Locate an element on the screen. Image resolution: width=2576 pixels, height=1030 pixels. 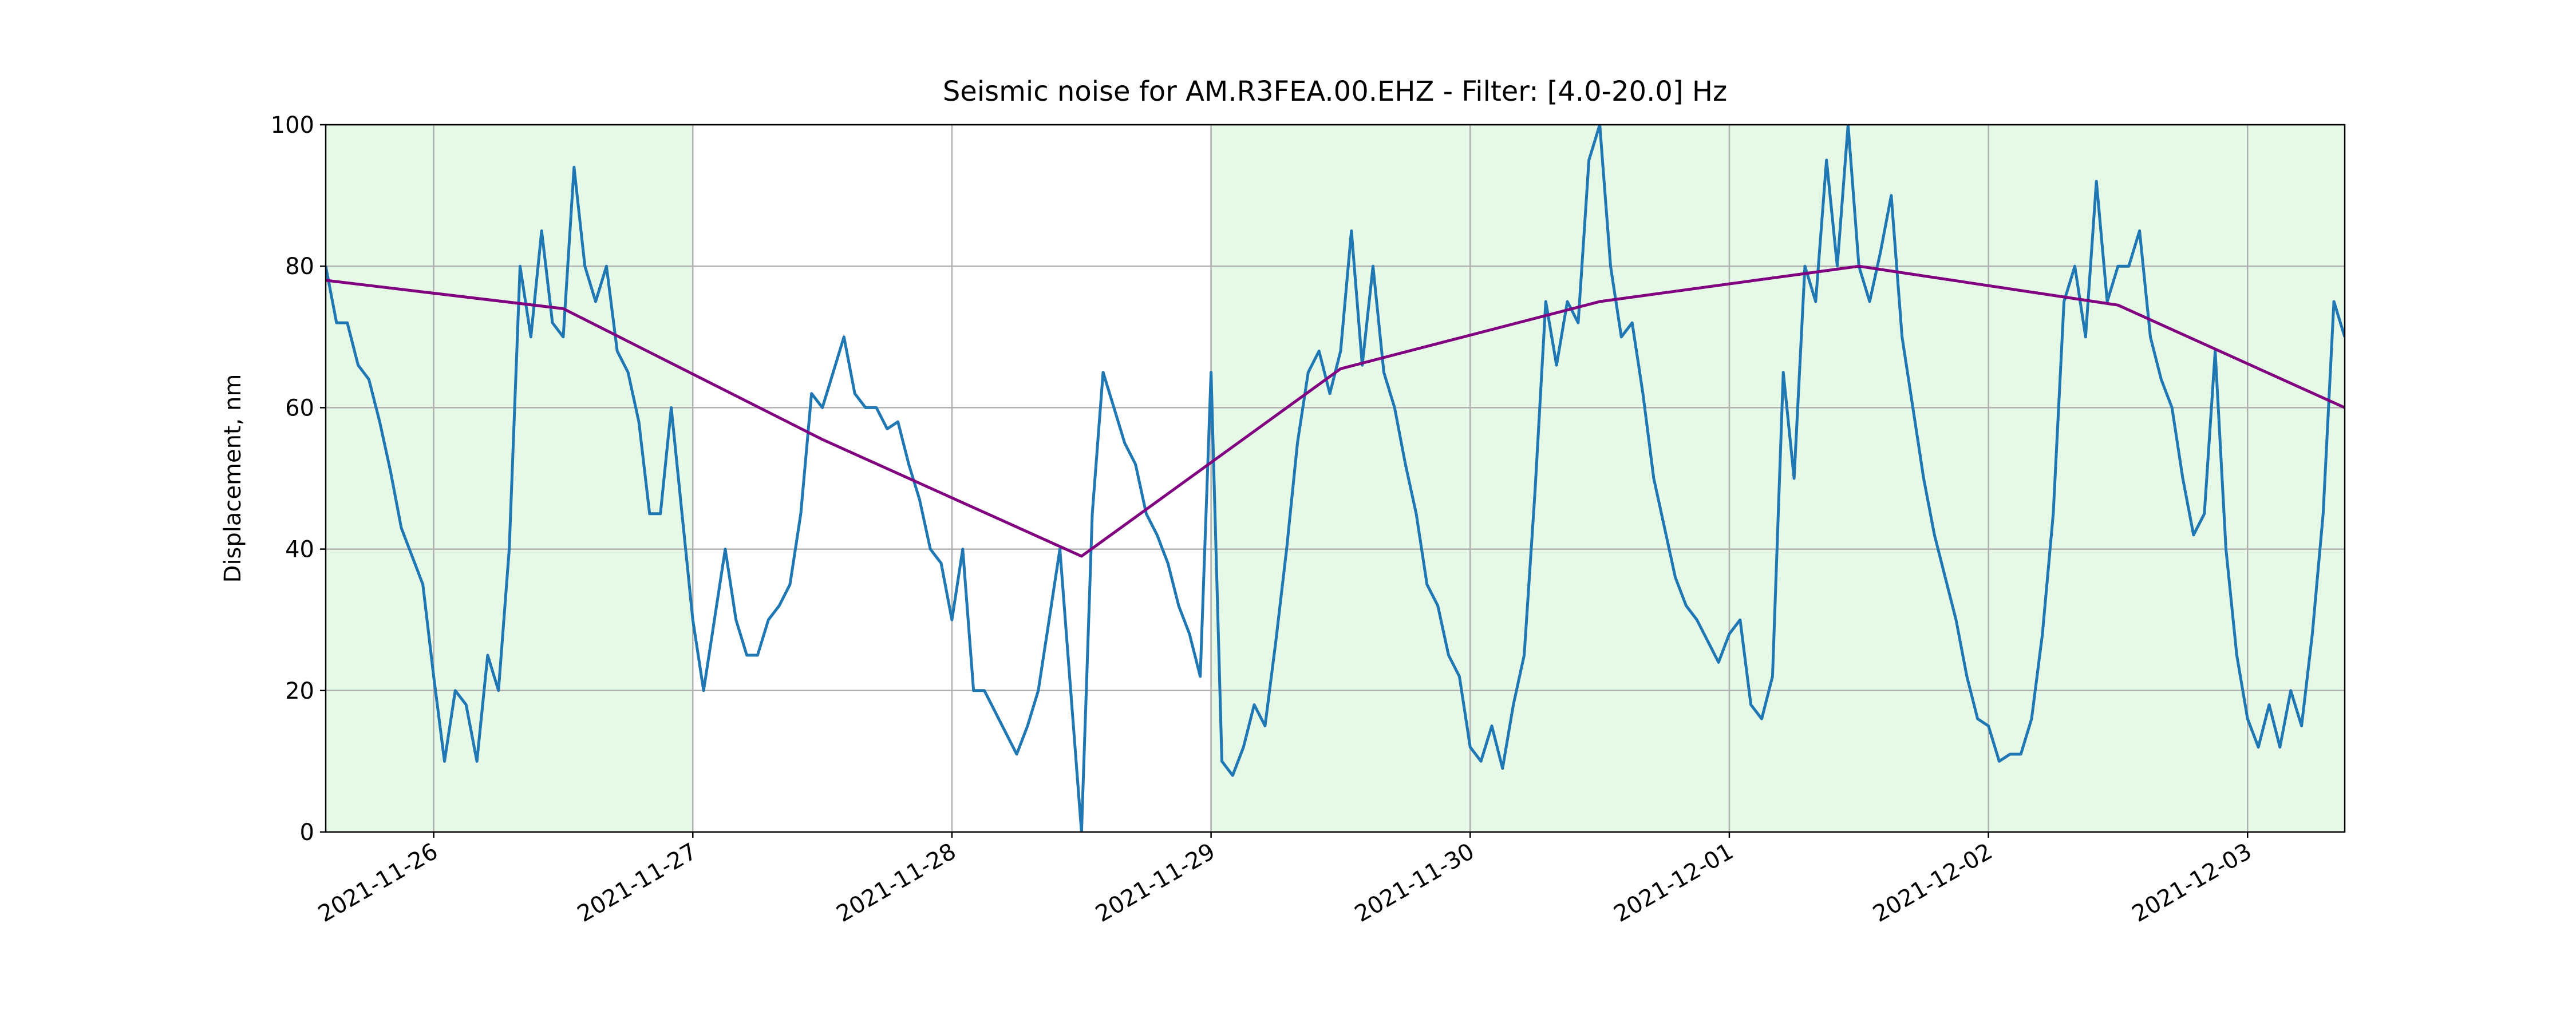
shaded-span is located at coordinates (509, 478).